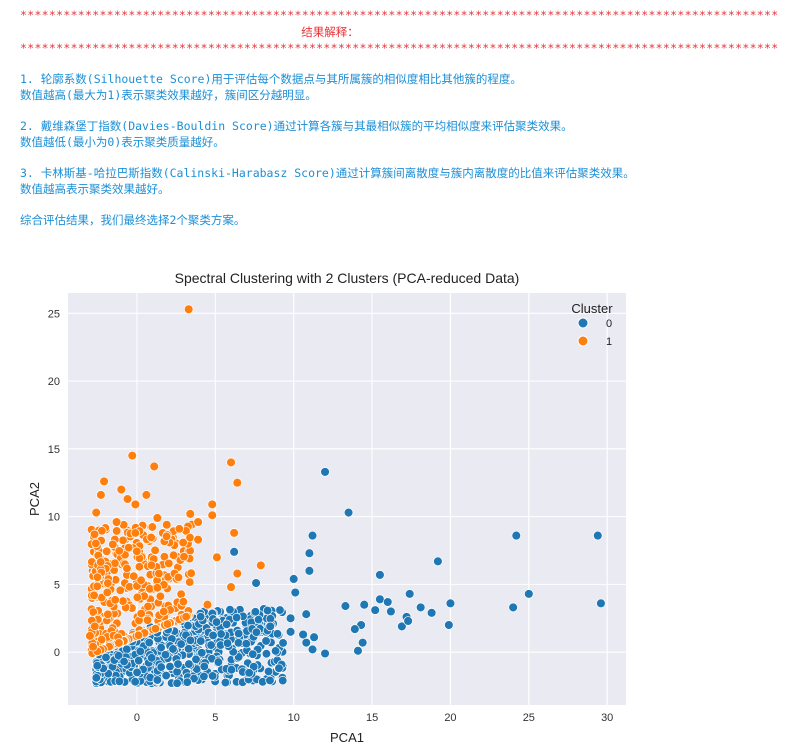 This screenshot has width=788, height=750. What do you see at coordinates (57, 585) in the screenshot?
I see `y-tick-label: 5` at bounding box center [57, 585].